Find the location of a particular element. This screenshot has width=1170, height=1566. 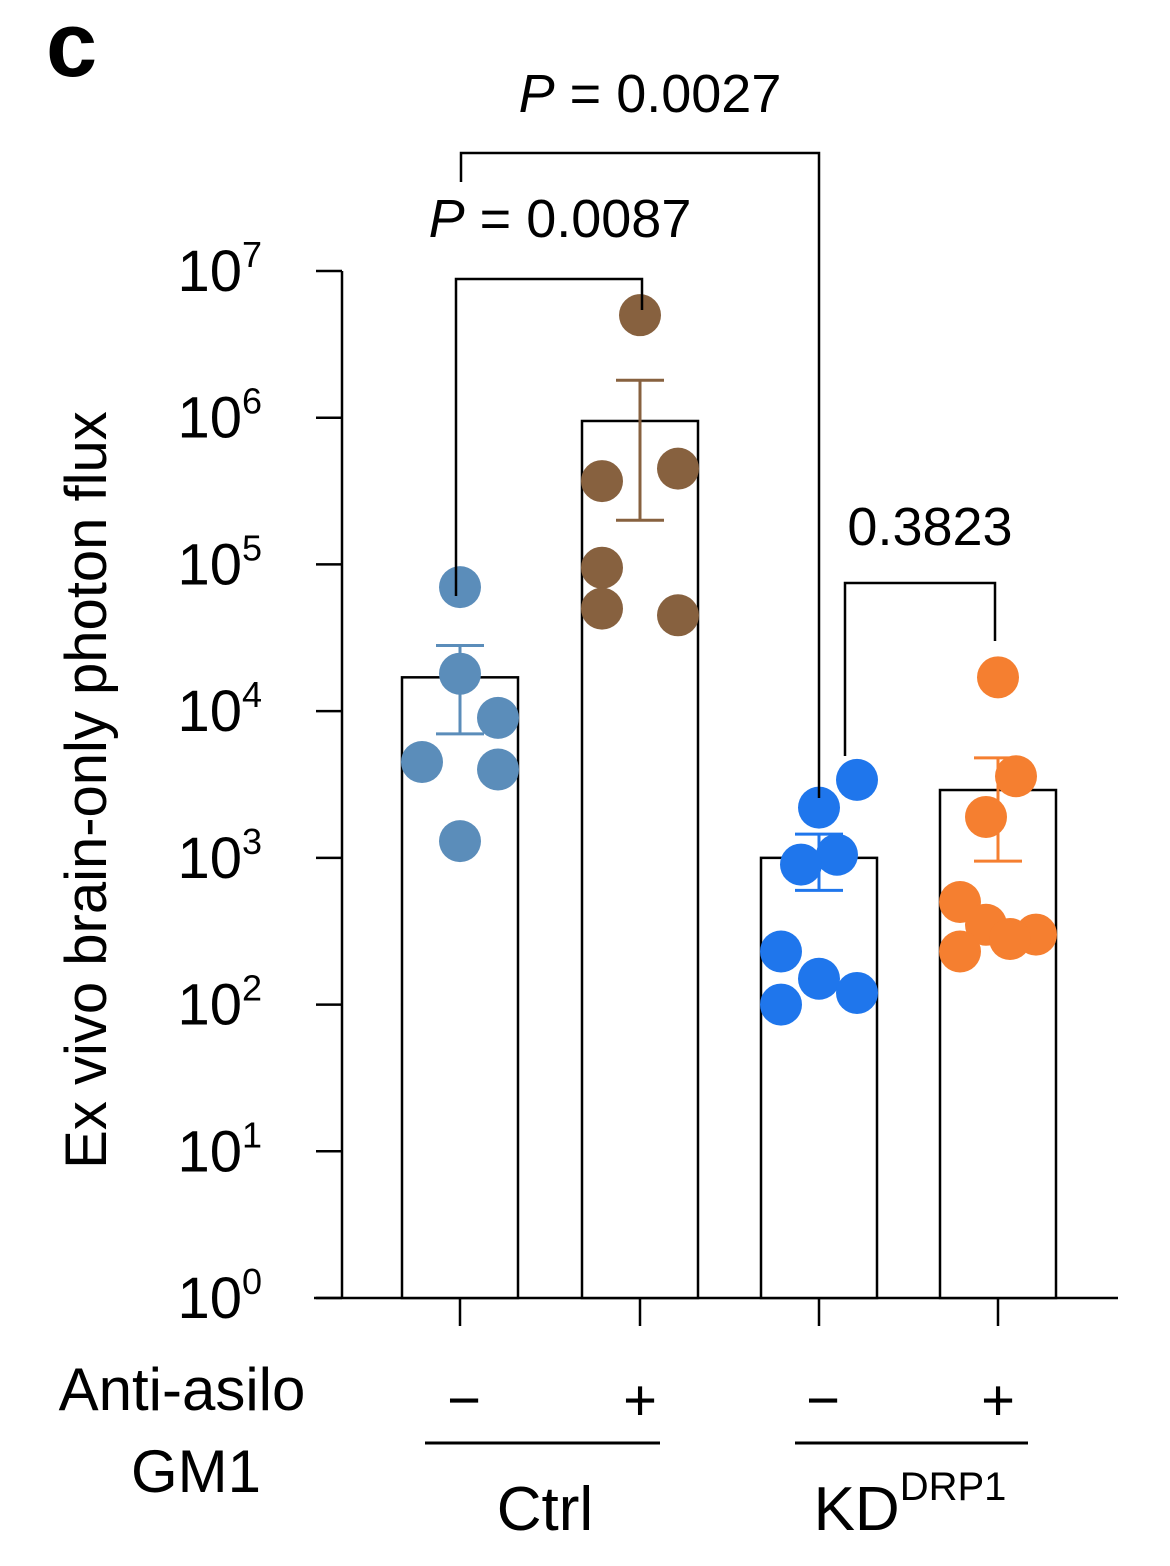

comparison-label-1: P = 0.0027 is located at coordinates (650, 94).